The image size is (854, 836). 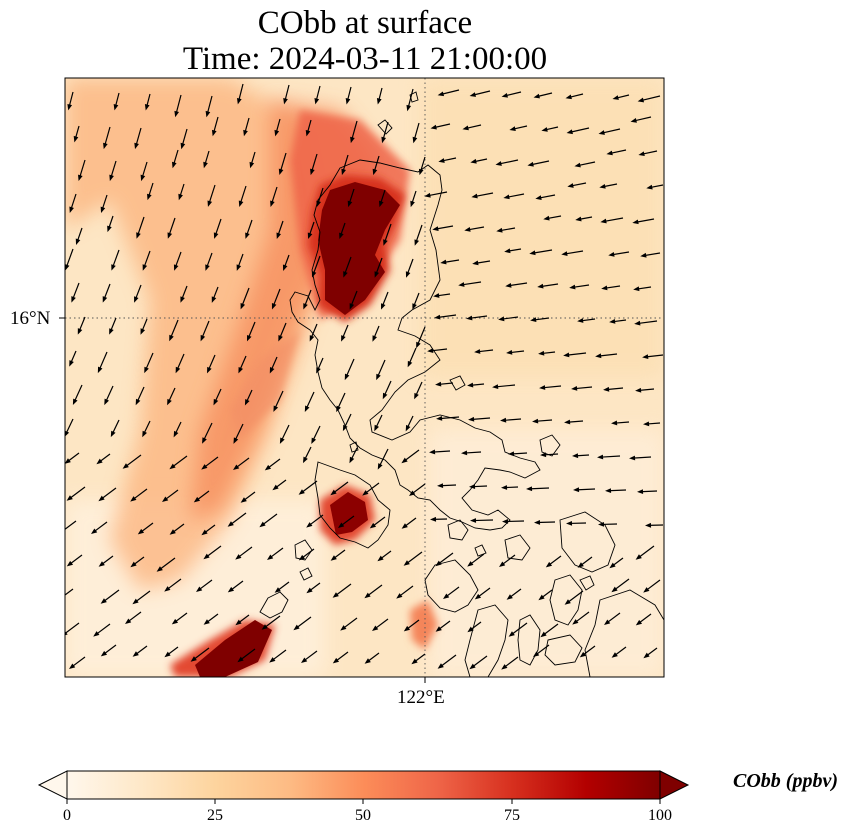 I want to click on colorbar-extend-max, so click(x=674, y=785).